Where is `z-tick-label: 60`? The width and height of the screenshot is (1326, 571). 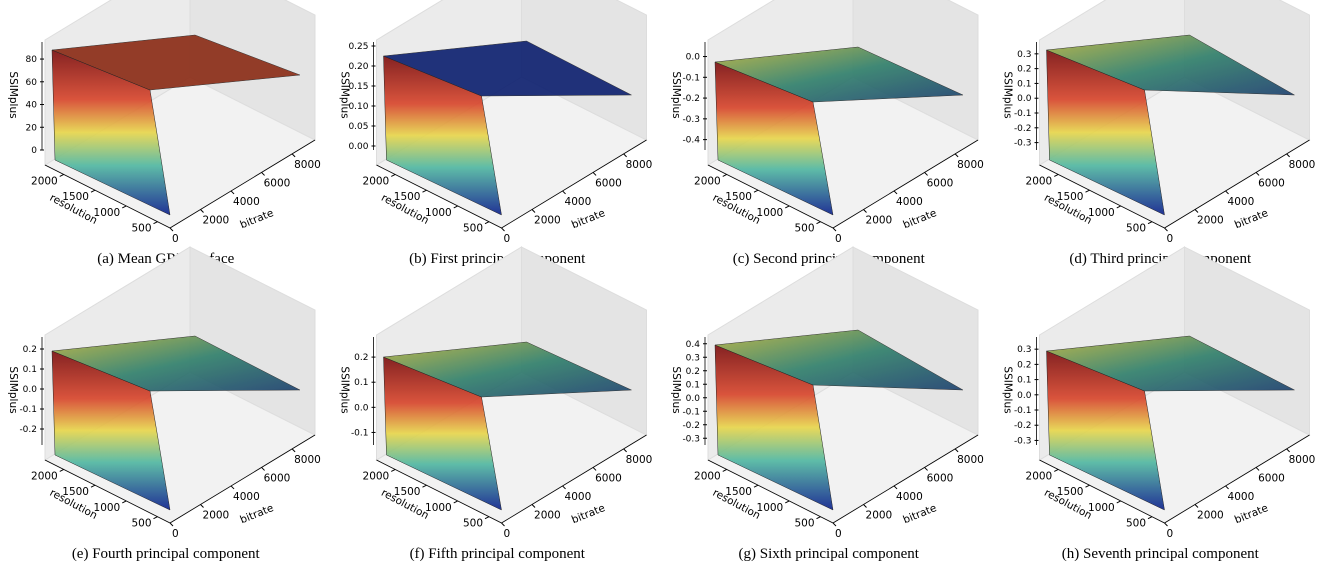 z-tick-label: 60 is located at coordinates (32, 83).